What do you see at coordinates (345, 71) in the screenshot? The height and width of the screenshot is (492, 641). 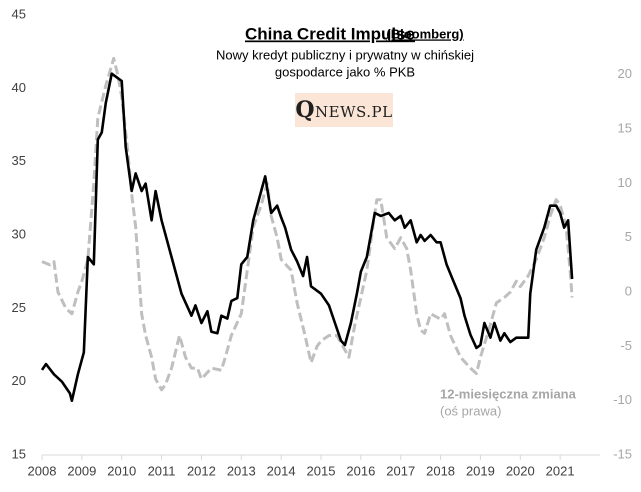 I see `subtitle: gospodarce jako % PKB` at bounding box center [345, 71].